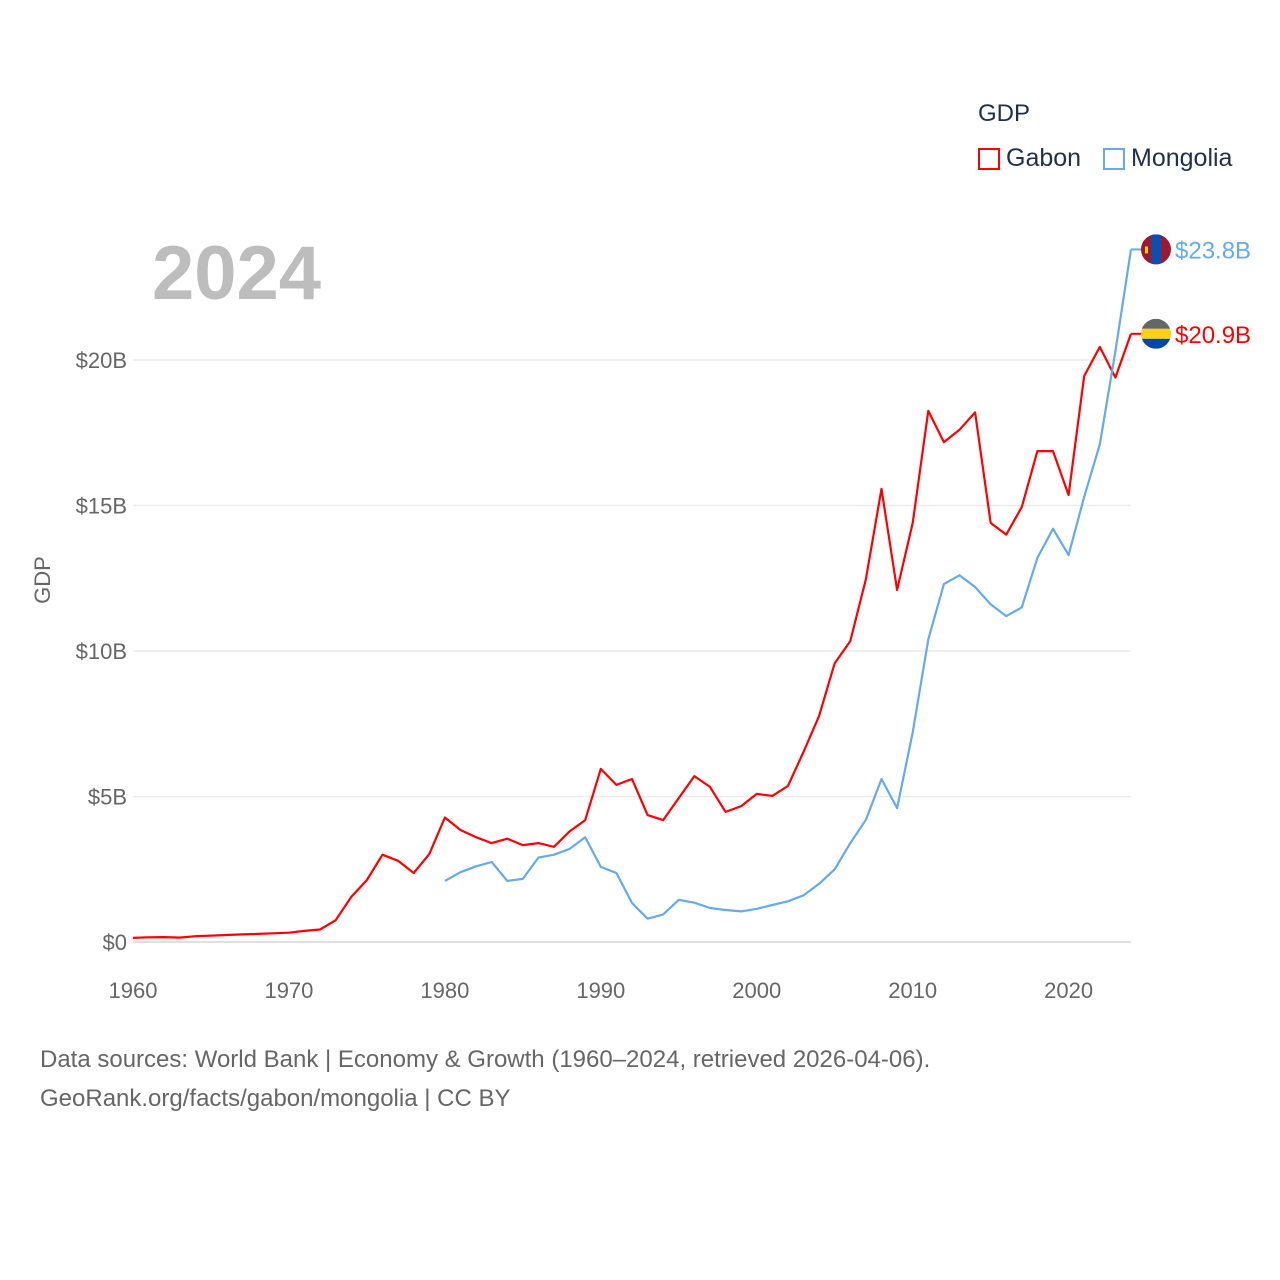 The image size is (1280, 1280). What do you see at coordinates (1004, 113) in the screenshot?
I see `legend-title: GDP` at bounding box center [1004, 113].